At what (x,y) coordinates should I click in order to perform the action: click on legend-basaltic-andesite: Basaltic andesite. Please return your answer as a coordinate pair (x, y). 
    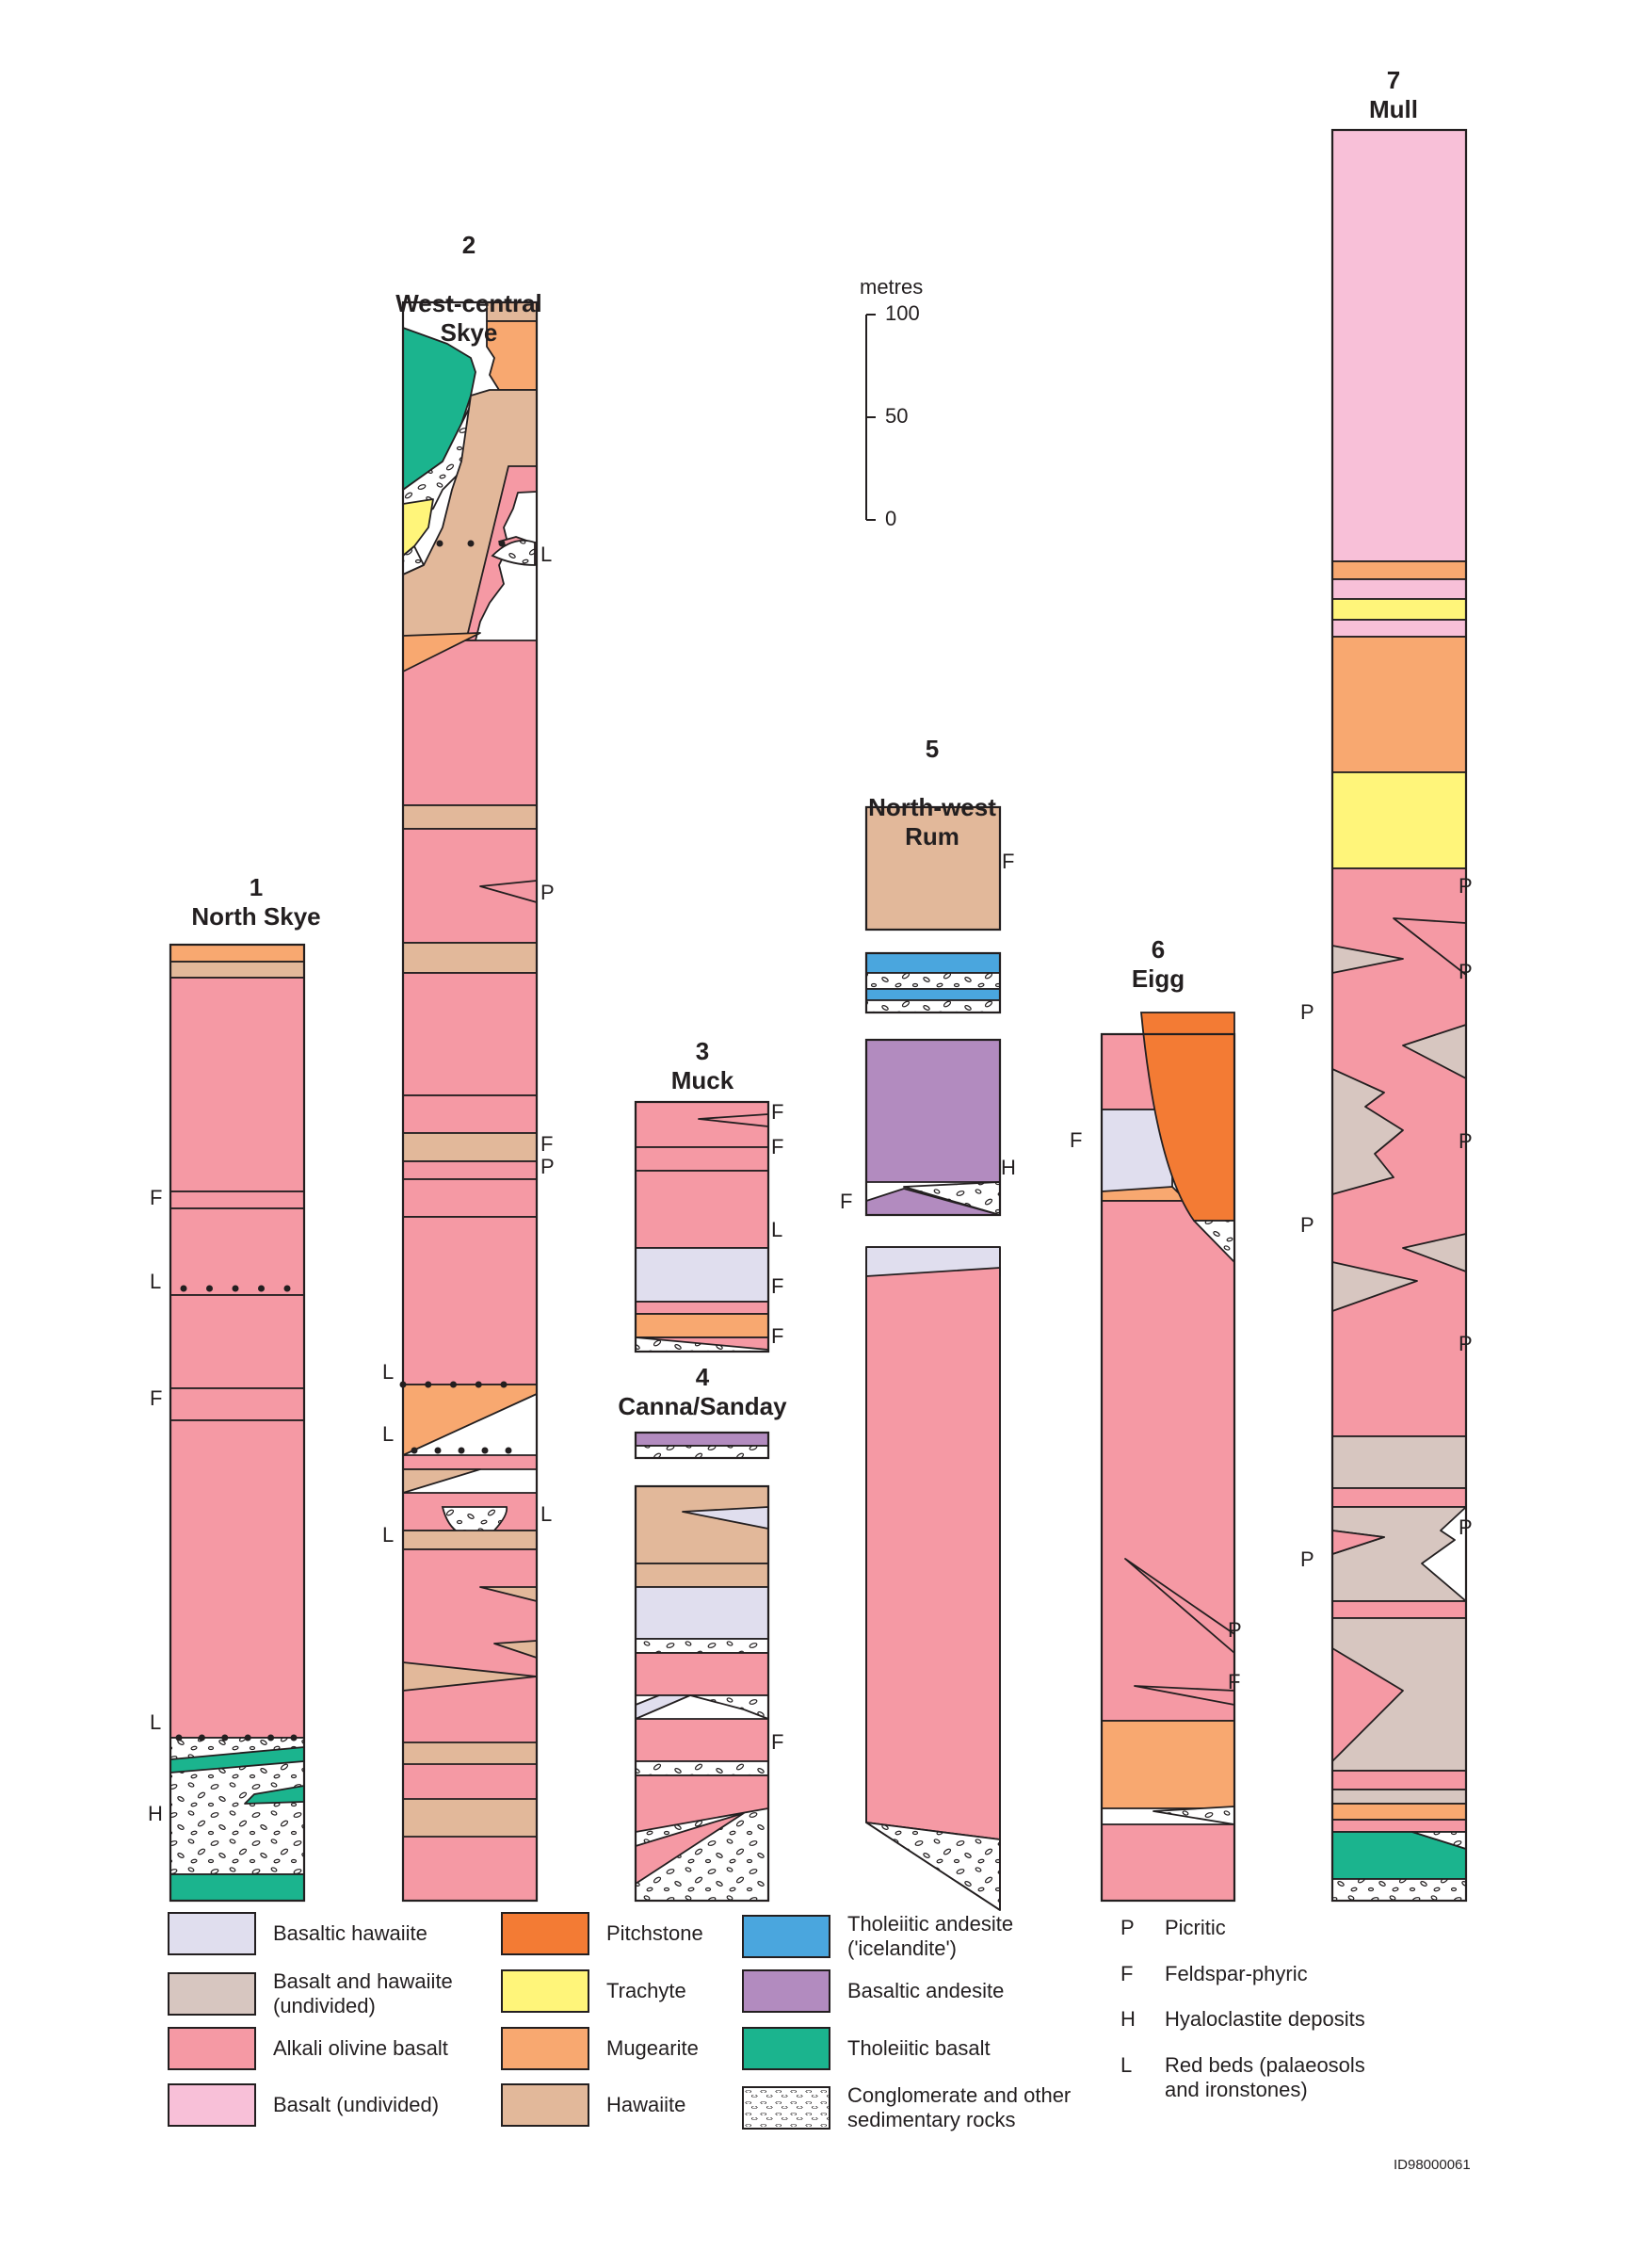
    Looking at the image, I should click on (873, 1991).